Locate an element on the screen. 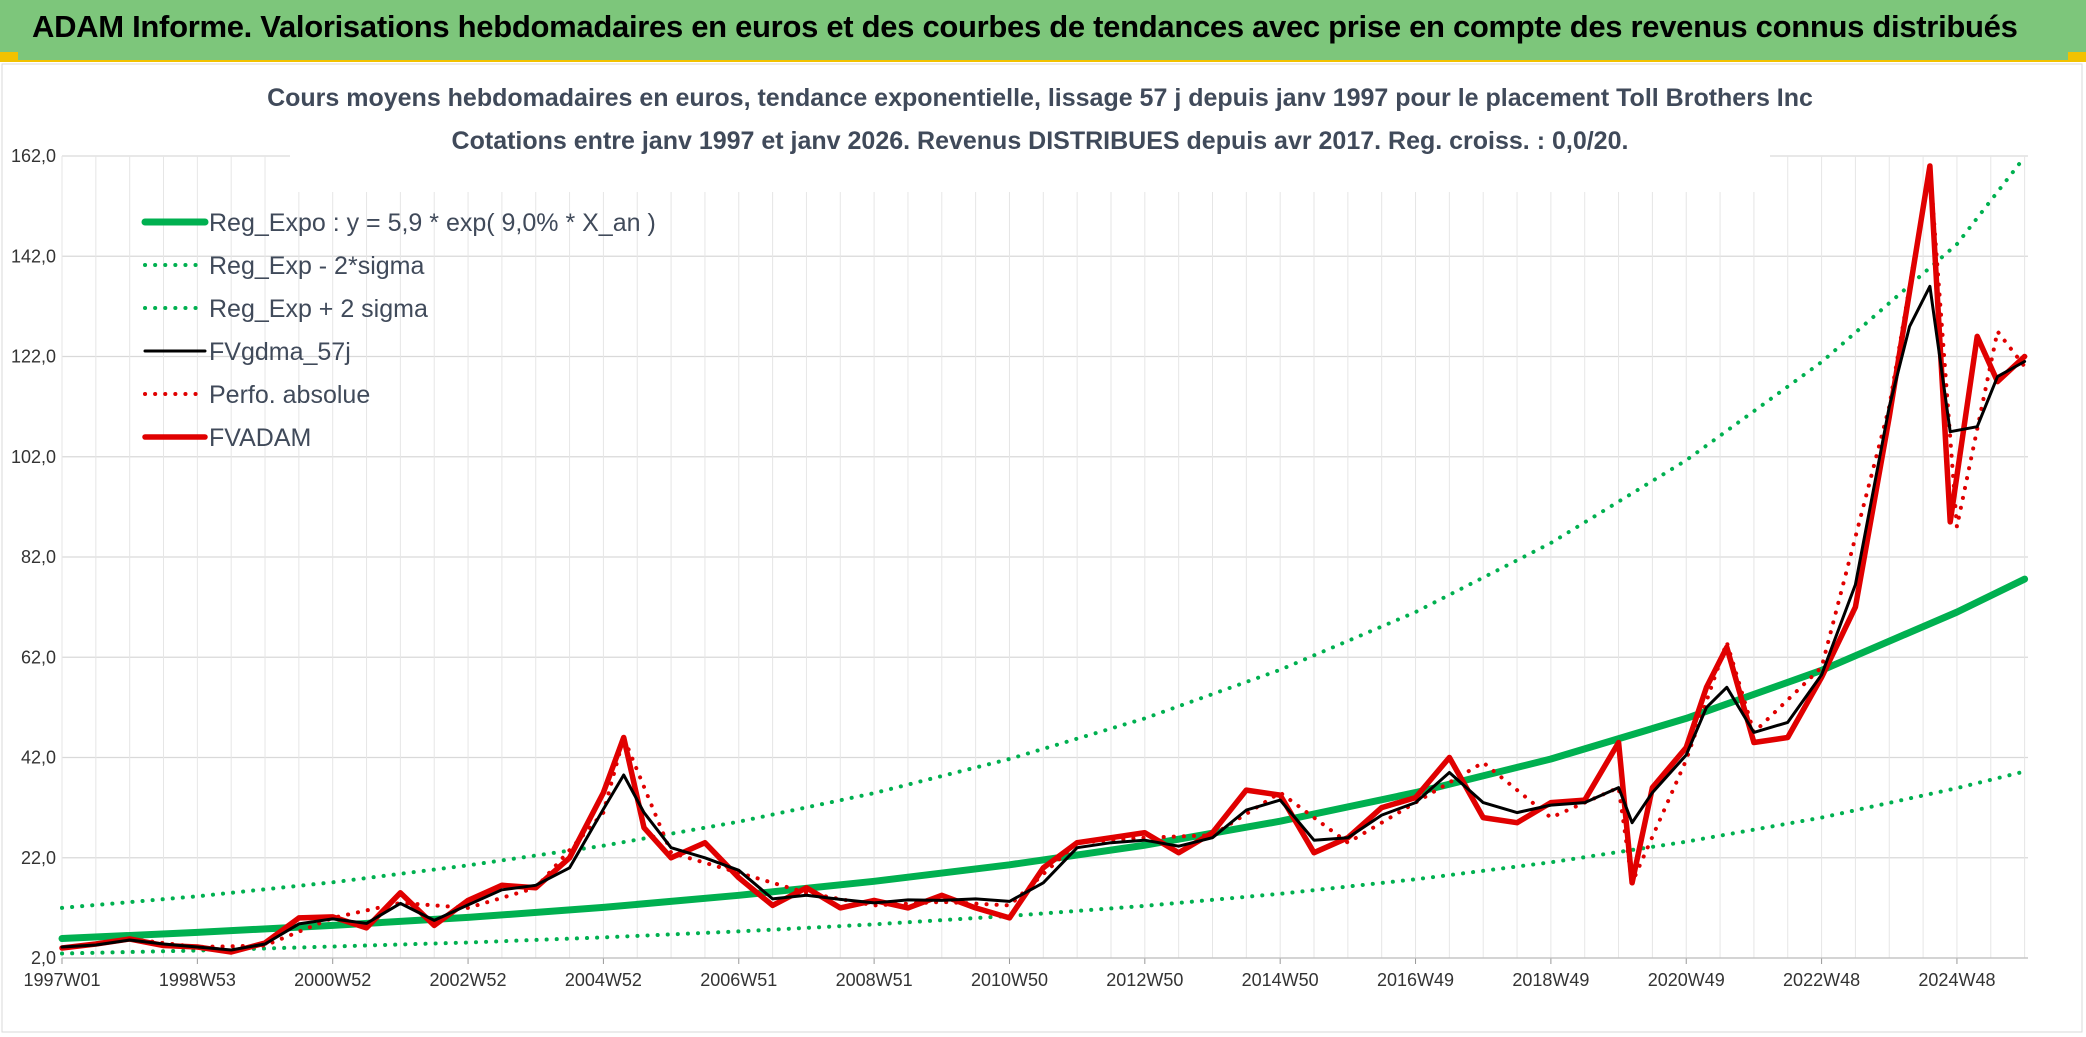 The height and width of the screenshot is (1037, 2086). x-tick-label: 2012W50 is located at coordinates (1144, 980).